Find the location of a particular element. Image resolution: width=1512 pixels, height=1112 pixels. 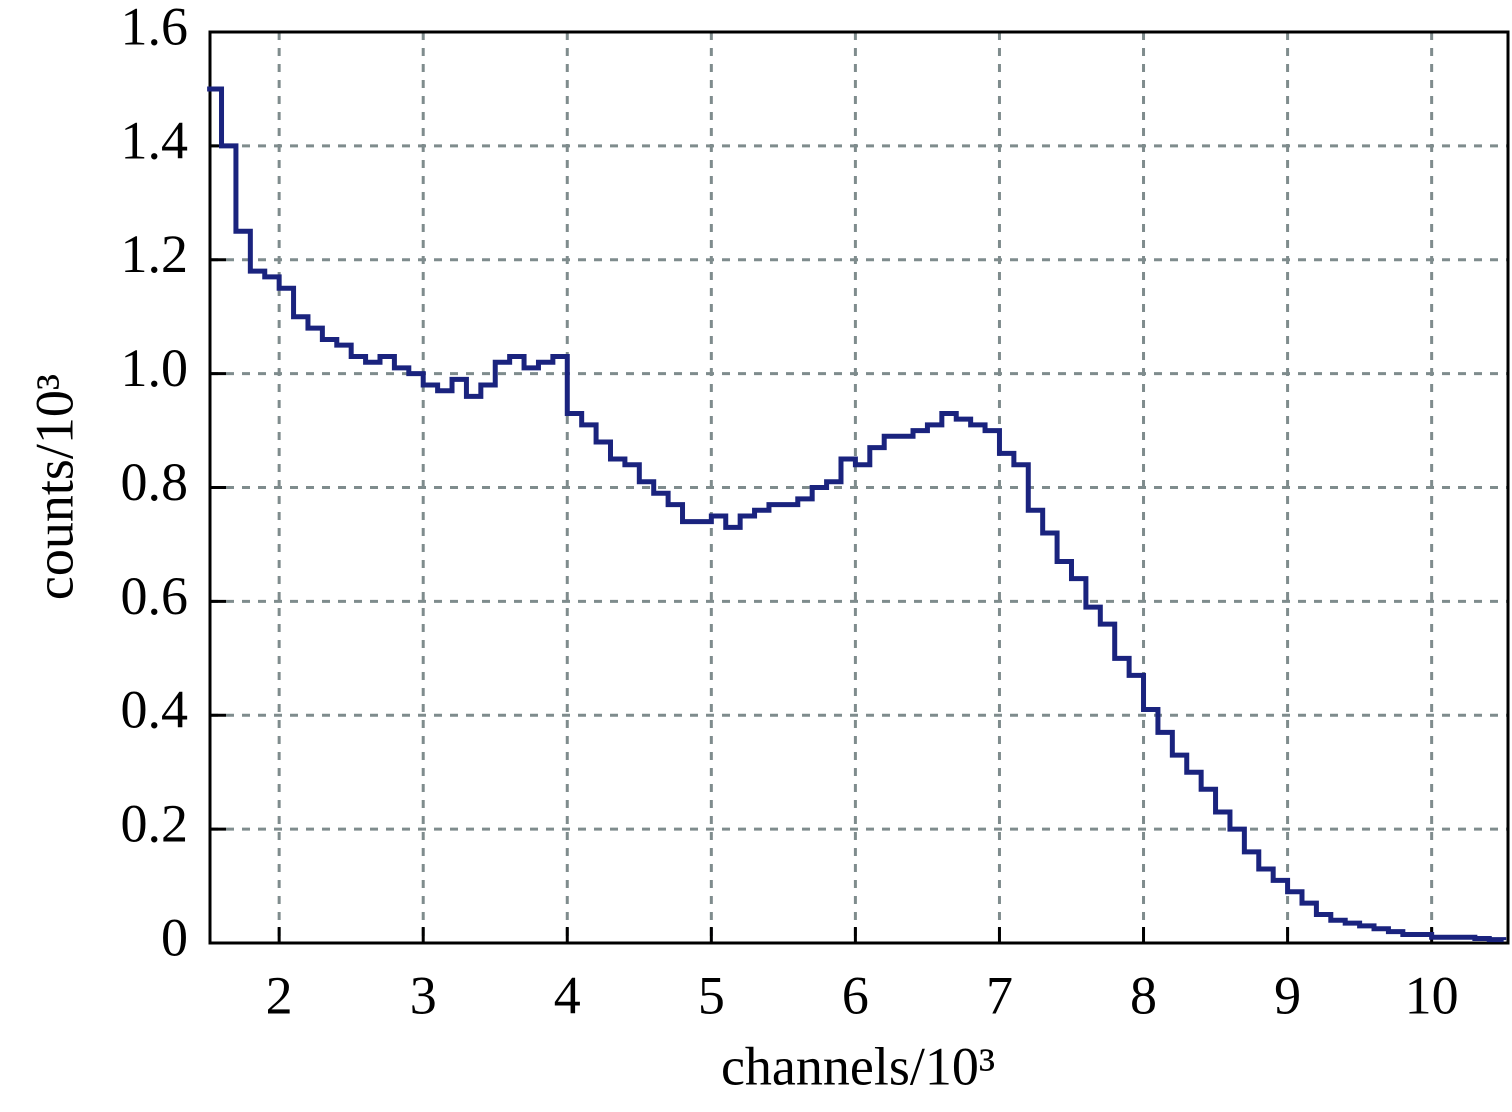

y-tick-label: 0.8 is located at coordinates (155, 482).